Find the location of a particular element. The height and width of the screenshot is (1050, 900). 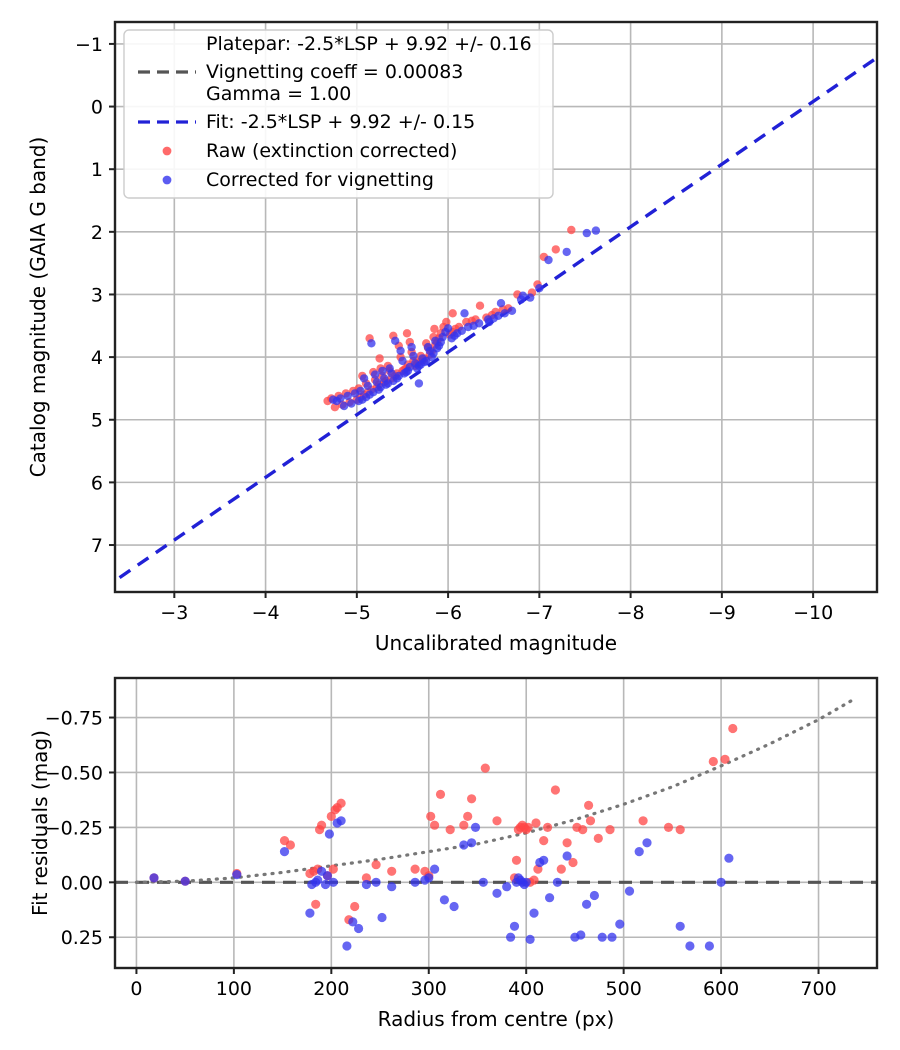

legend-label-1: Vignetting coeff = 0.00083 is located at coordinates (334, 72).